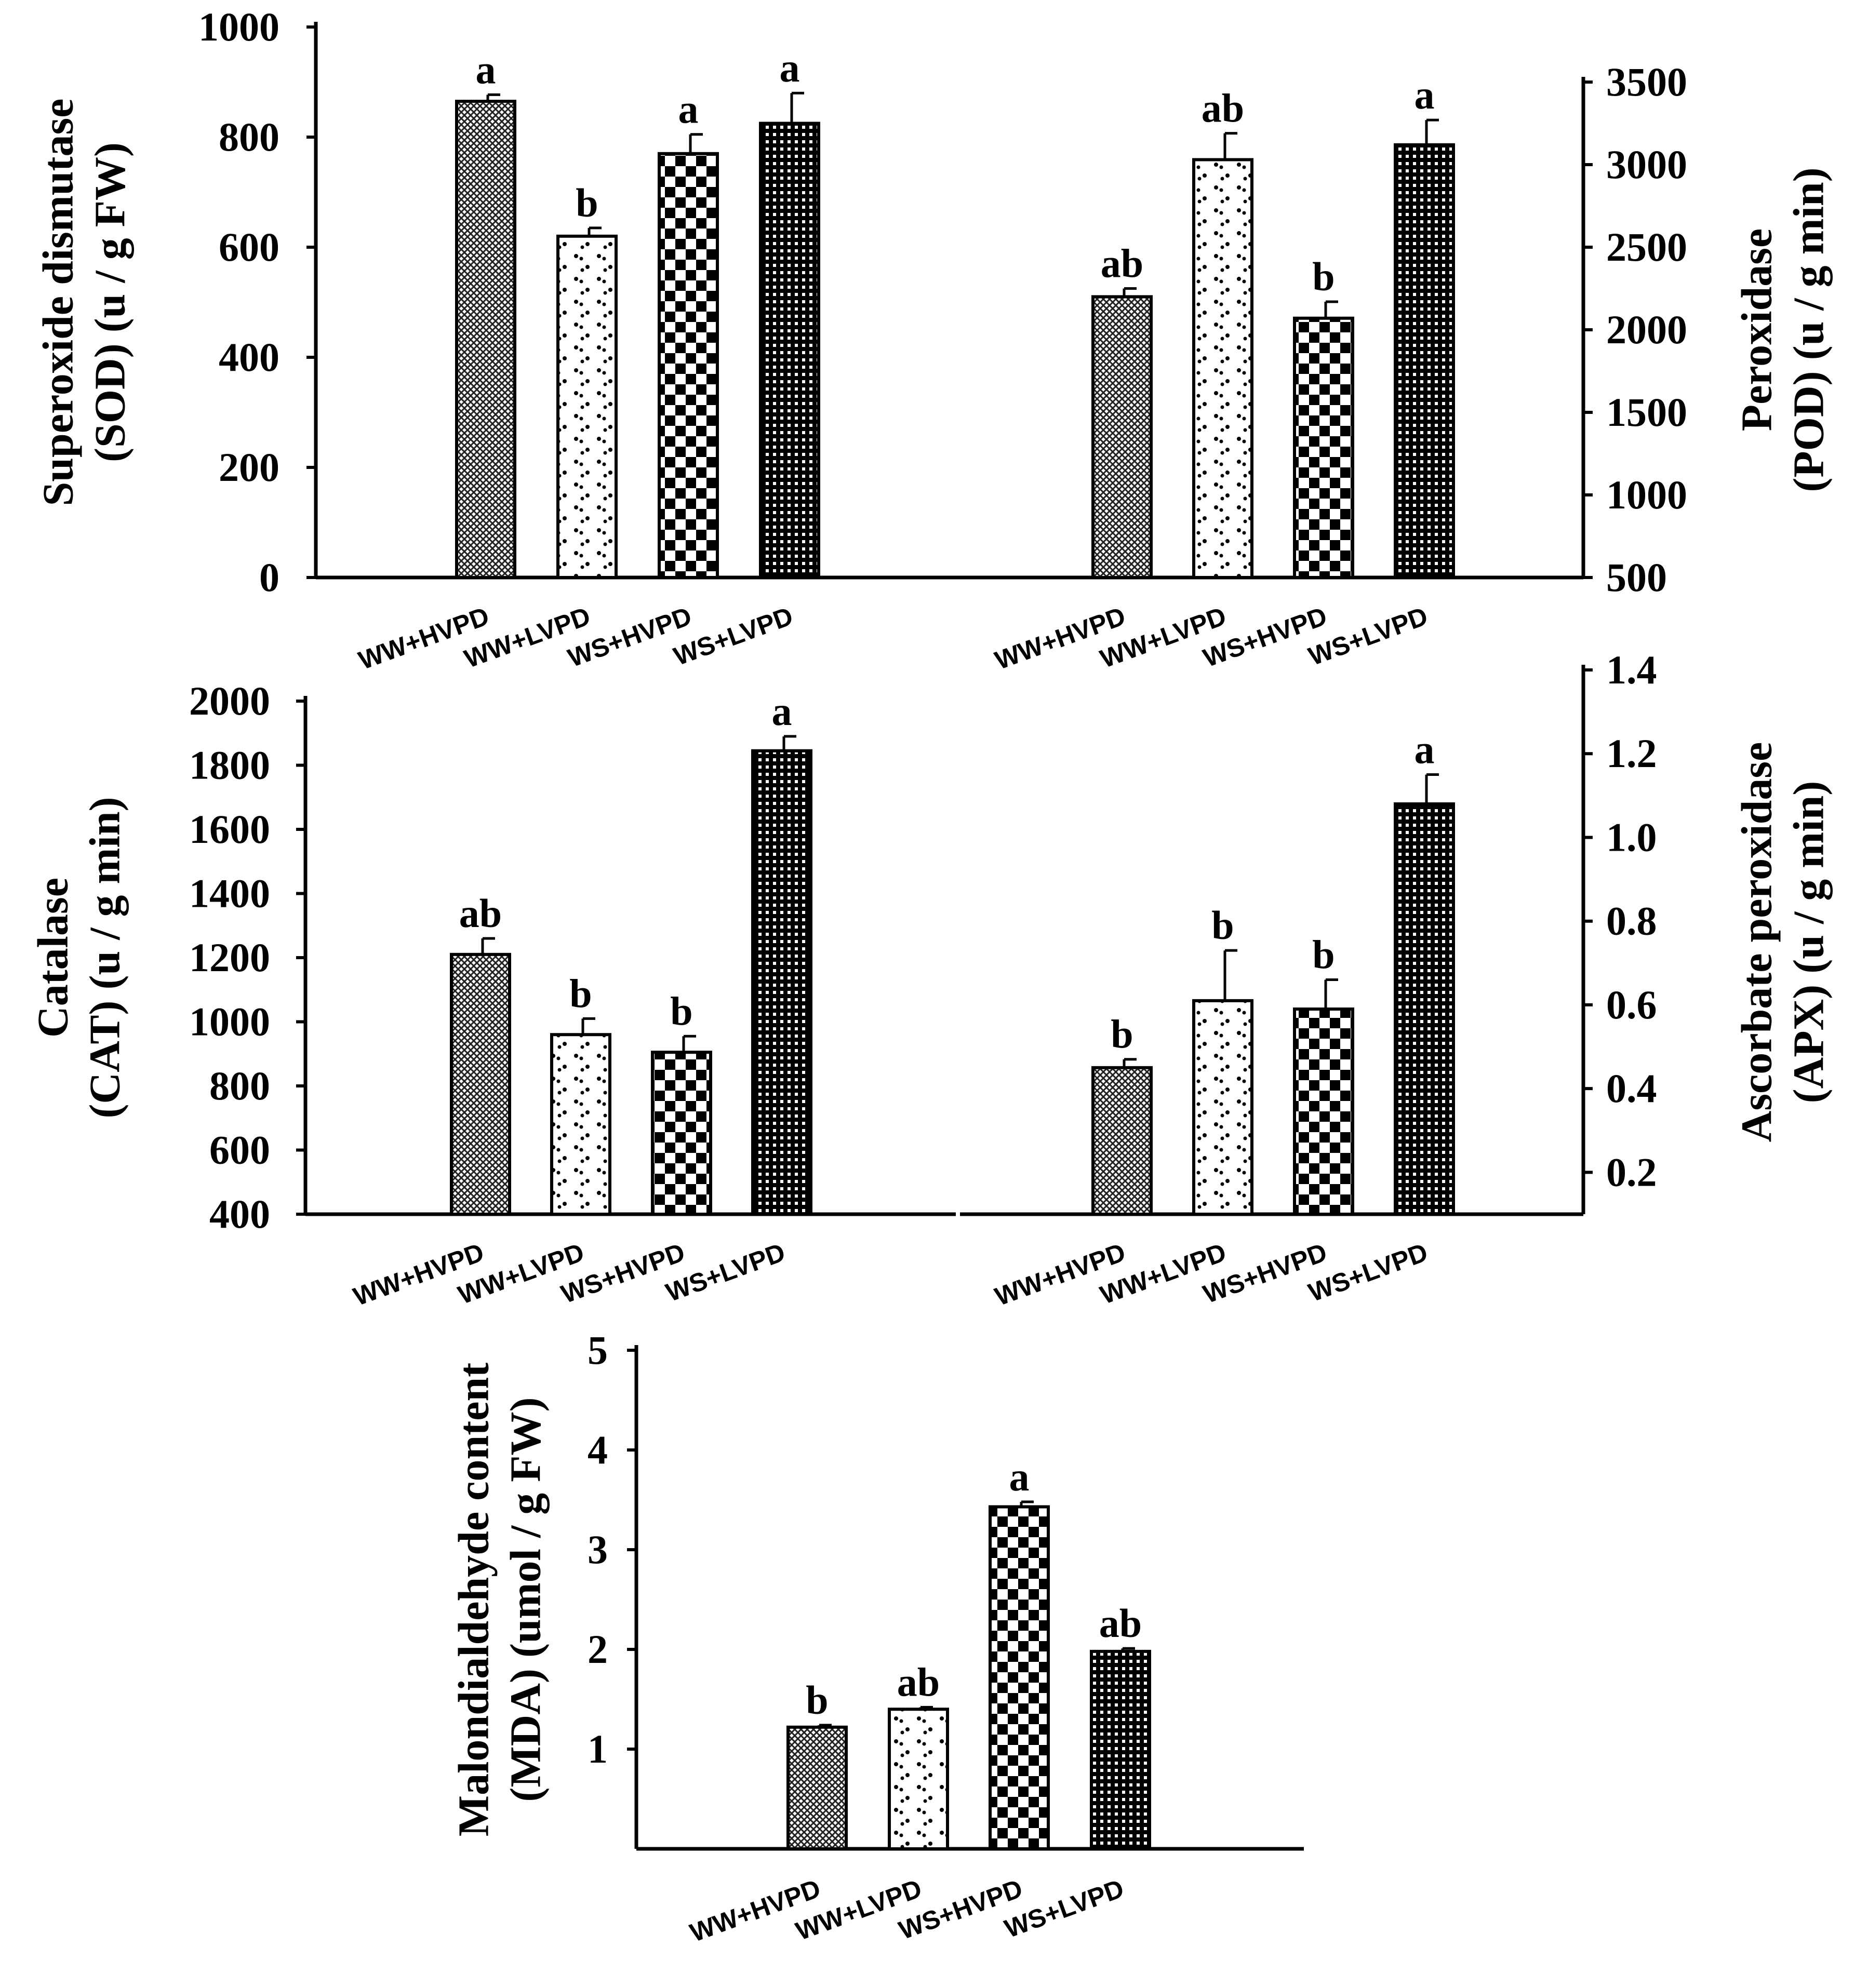 The image size is (1868, 1988). What do you see at coordinates (580, 1124) in the screenshot?
I see `cat-bar-ww-lvpd` at bounding box center [580, 1124].